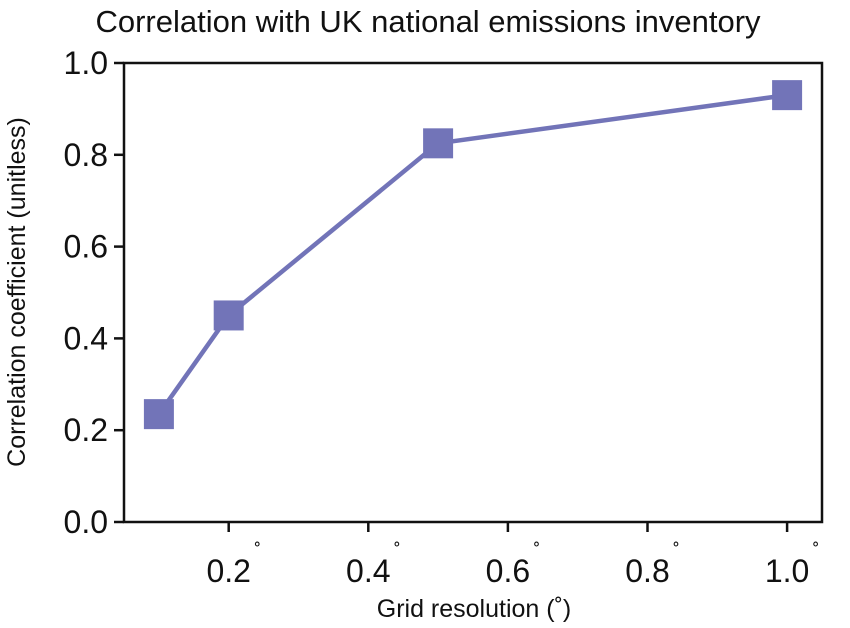  What do you see at coordinates (474, 609) in the screenshot?
I see `x-axis-label: Grid resolution (˚)` at bounding box center [474, 609].